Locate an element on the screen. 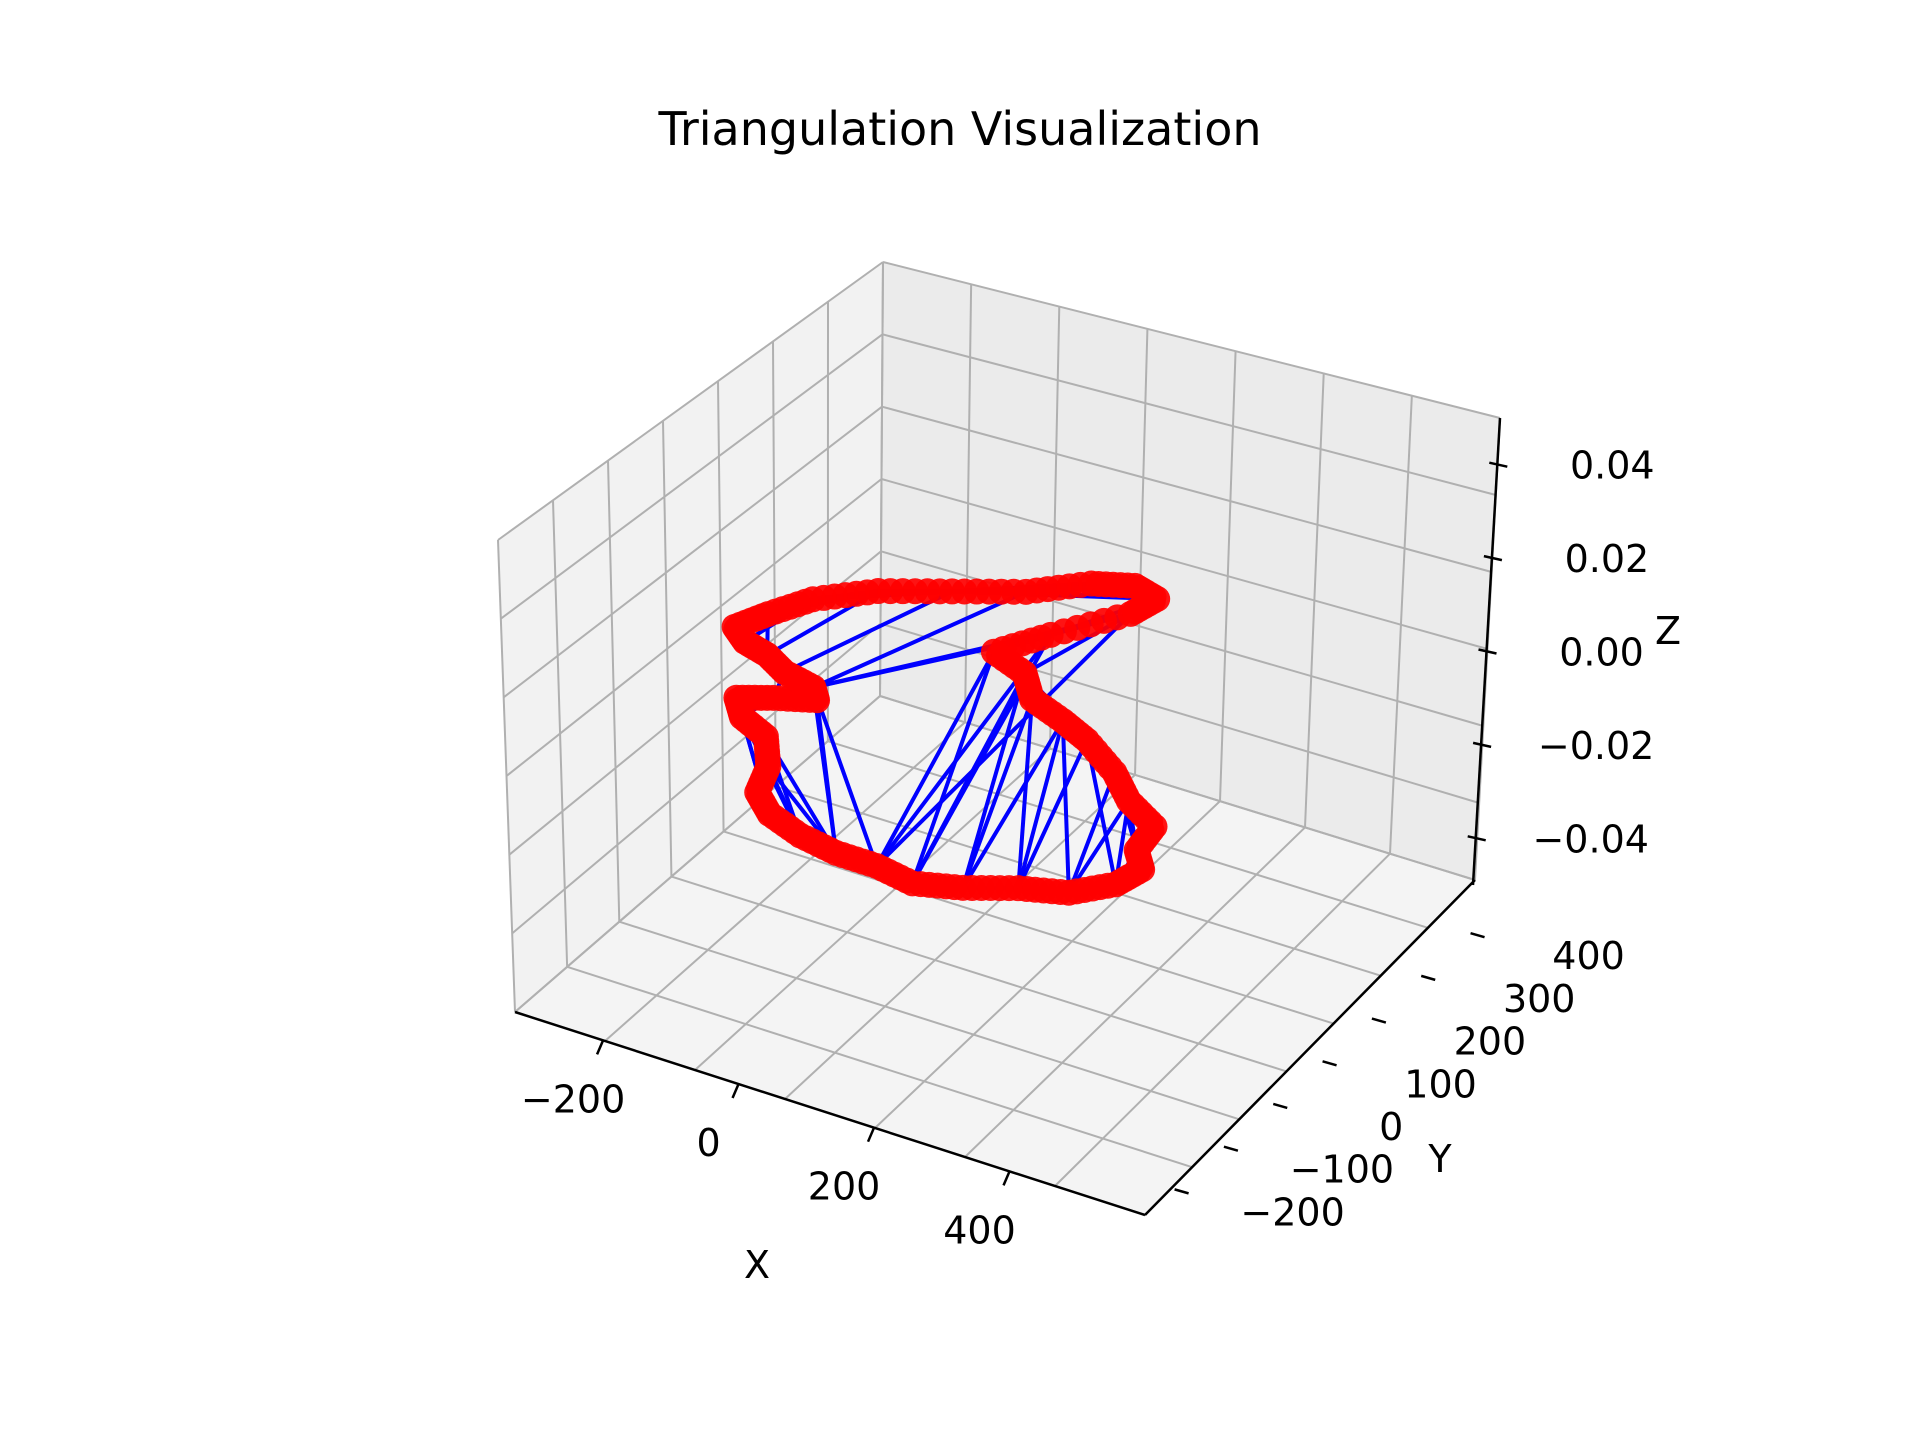 The height and width of the screenshot is (1440, 1920). y-tick-label: 100 is located at coordinates (1440, 1084).